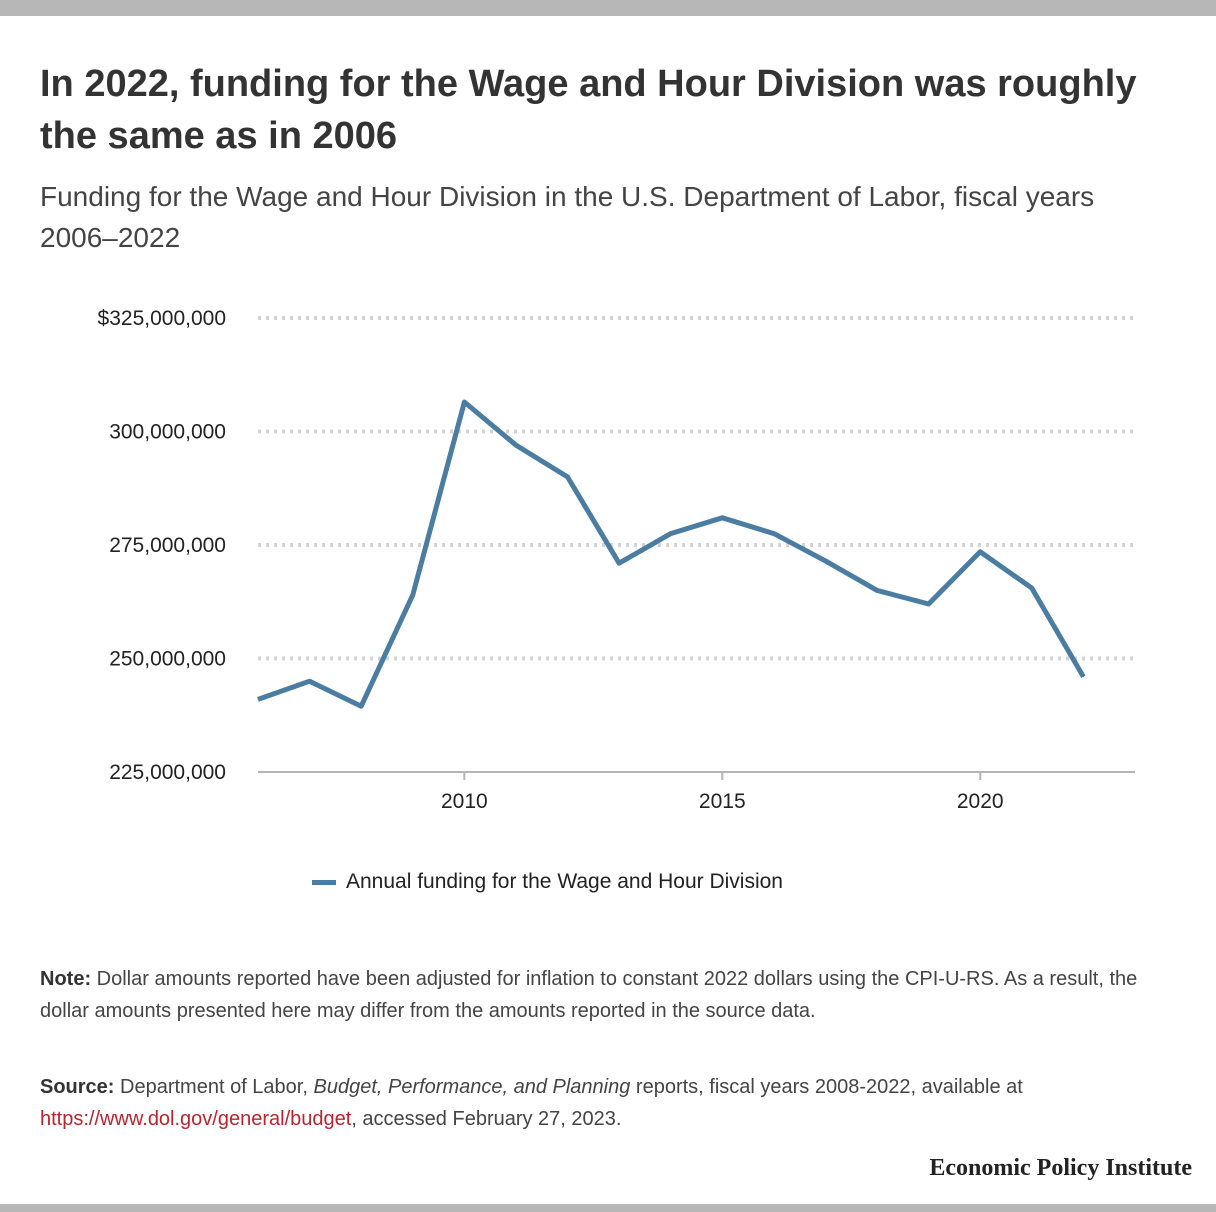 This screenshot has width=1216, height=1212. I want to click on y-tick-label: 250,000,000, so click(167, 659).